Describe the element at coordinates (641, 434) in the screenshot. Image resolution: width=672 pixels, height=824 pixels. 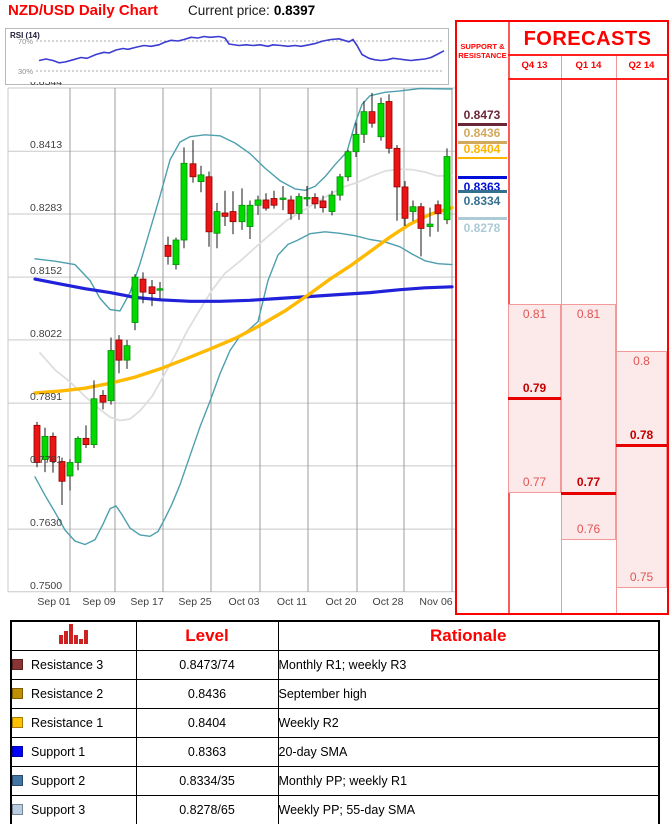
I see `forecast-target-label: 0.78` at that location.